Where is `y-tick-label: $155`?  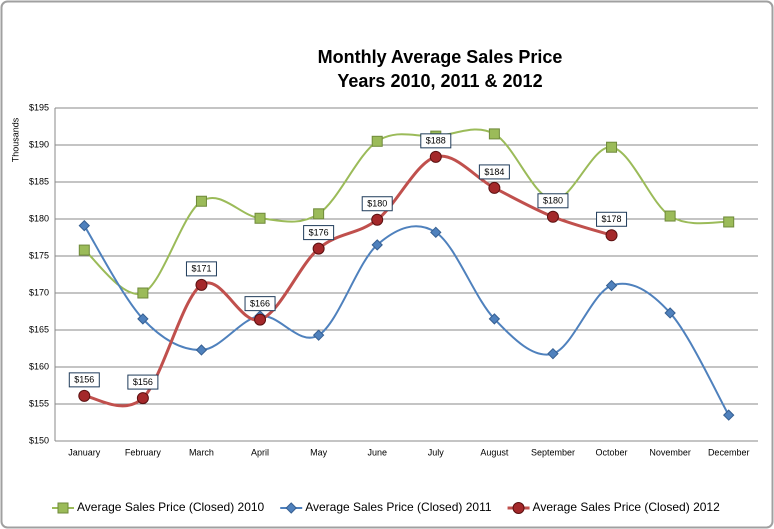 y-tick-label: $155 is located at coordinates (39, 403).